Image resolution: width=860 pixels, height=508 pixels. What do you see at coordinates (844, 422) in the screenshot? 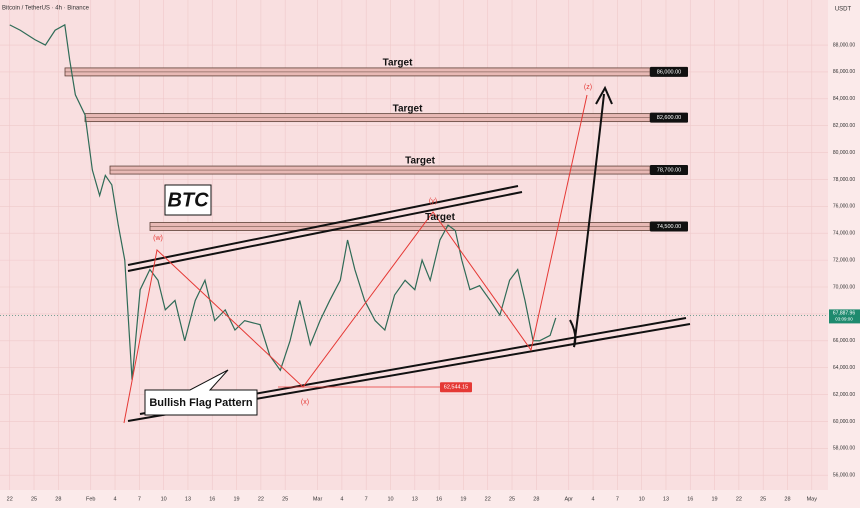
I see `y-tick-label: 60,000.00` at bounding box center [844, 422].